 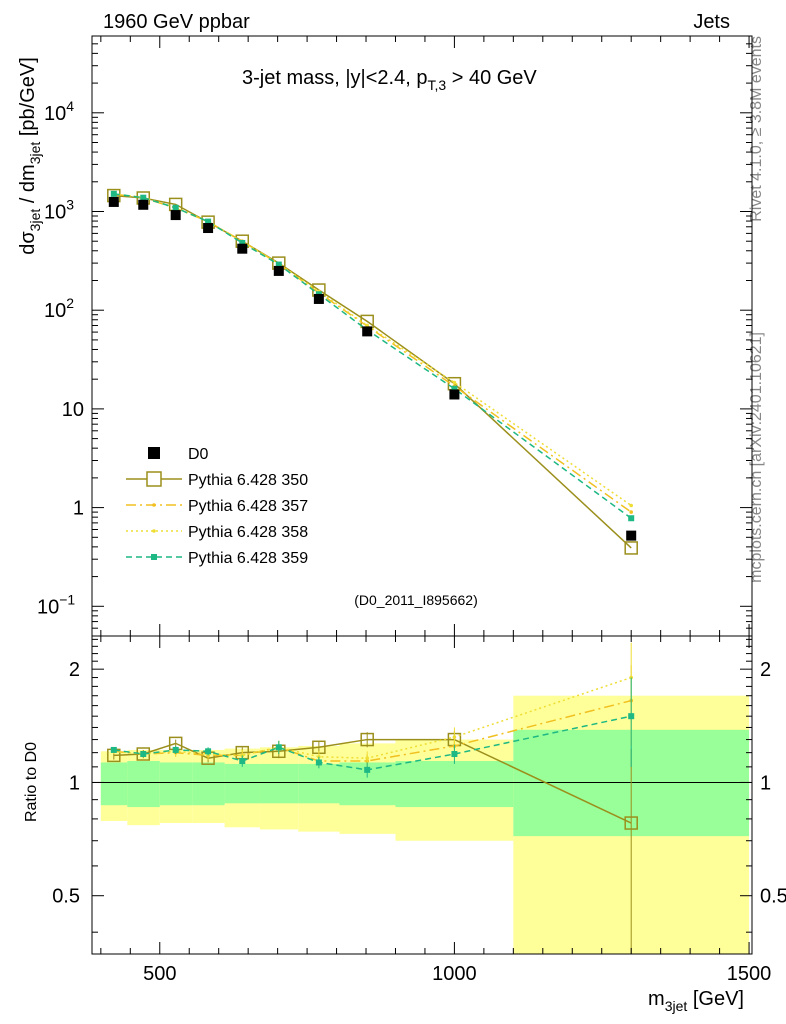 What do you see at coordinates (711, 22) in the screenshot?
I see `header-right: Jets` at bounding box center [711, 22].